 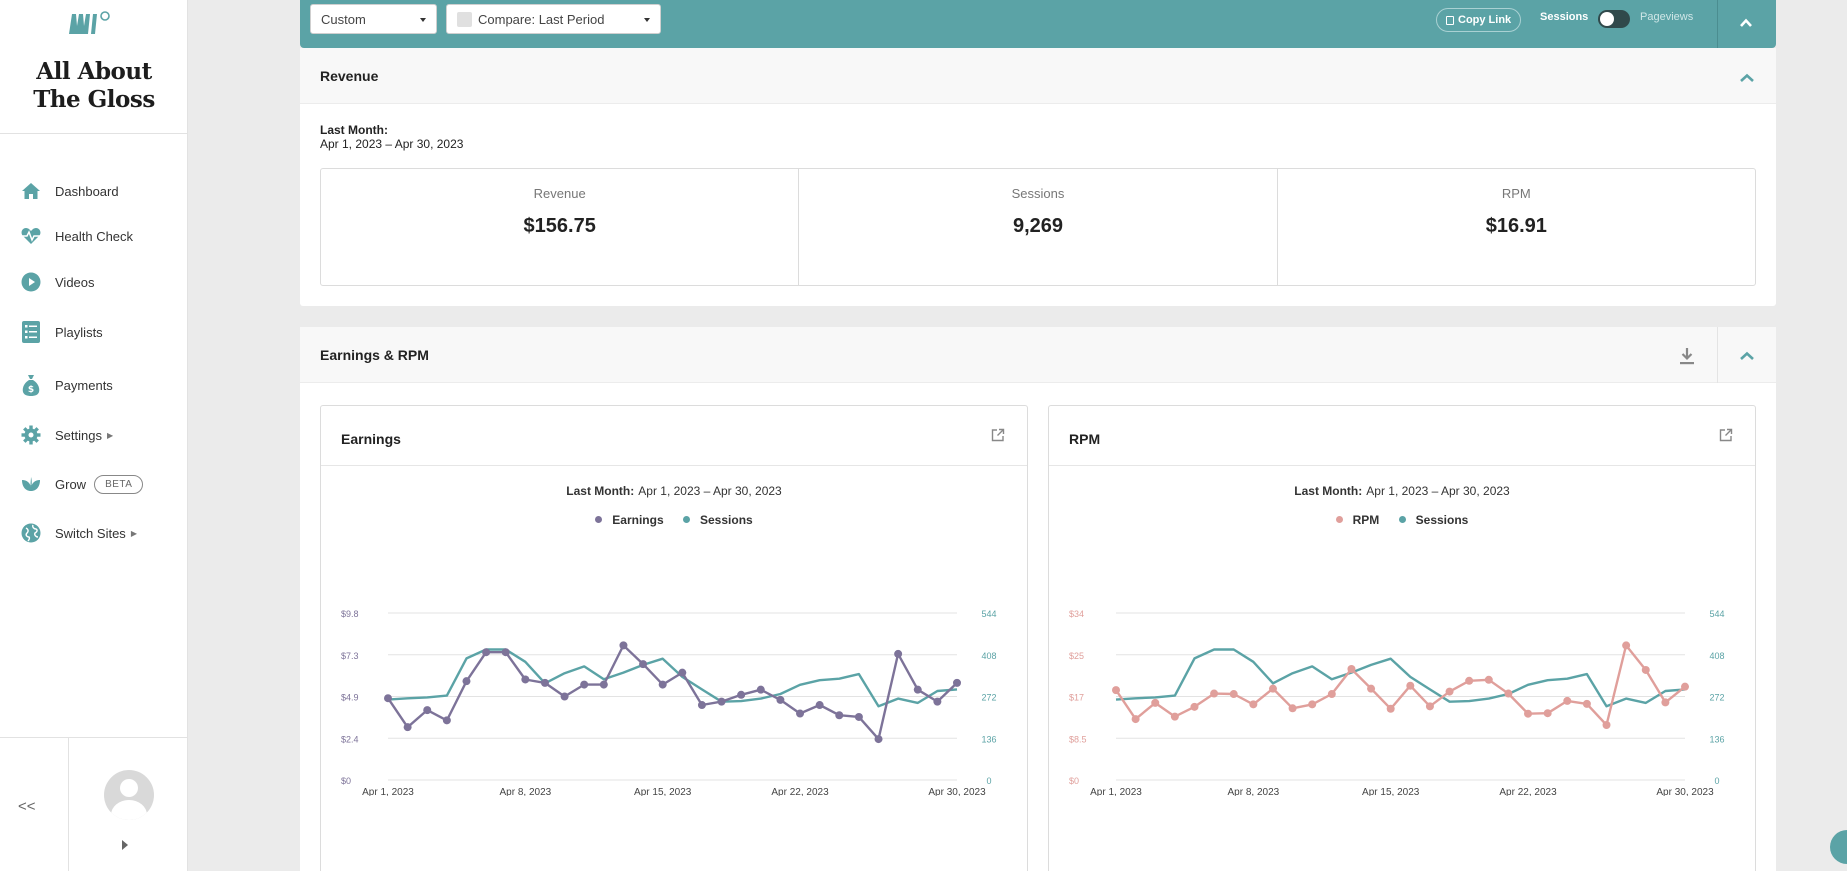 I want to click on sidebar-item-dashboard: Dashboard, so click(x=69, y=191).